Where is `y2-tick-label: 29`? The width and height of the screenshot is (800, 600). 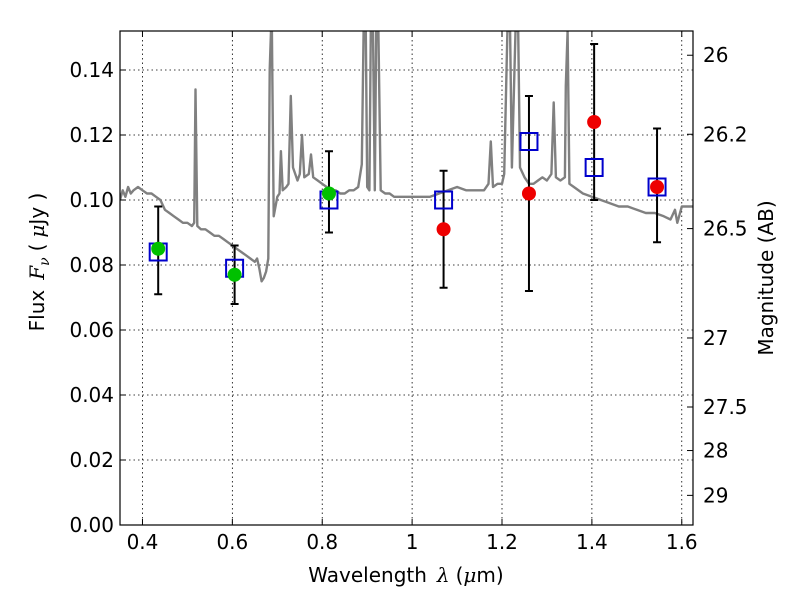 y2-tick-label: 29 is located at coordinates (715, 495).